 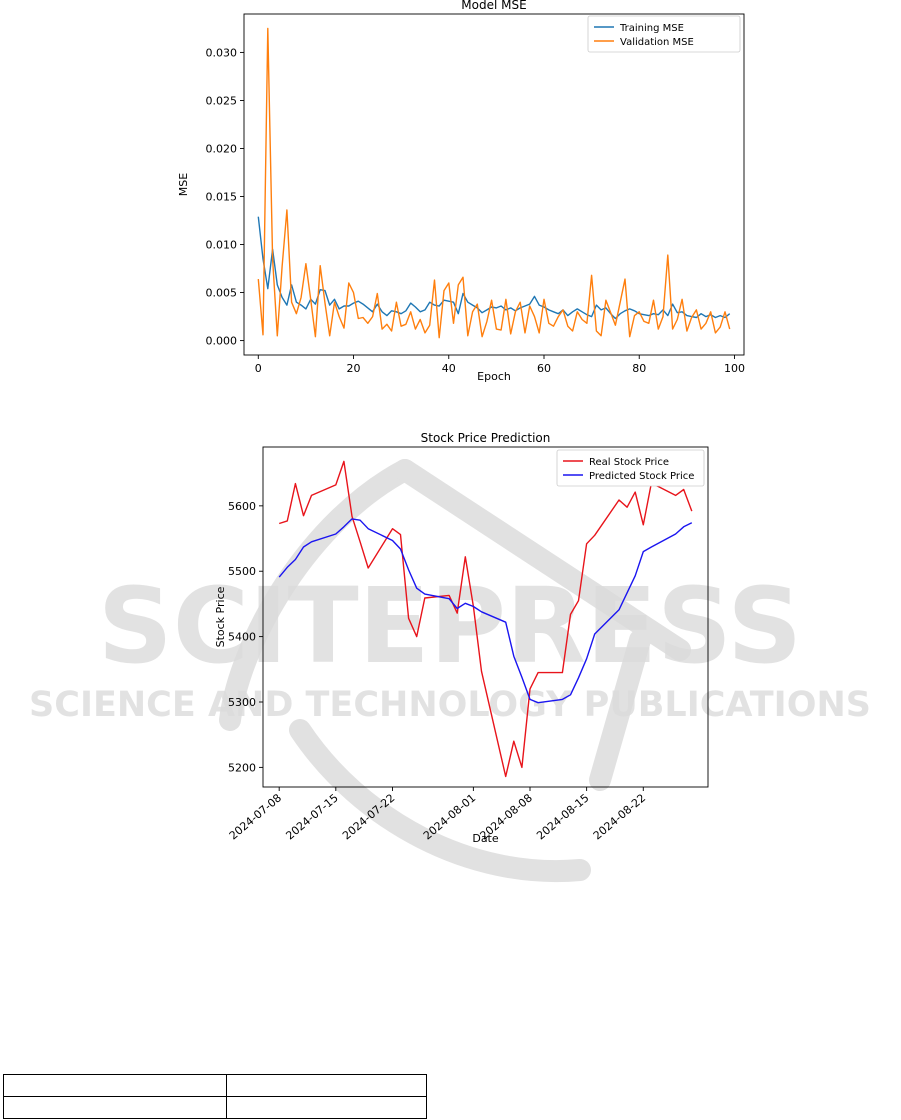 I want to click on y-tick-label: 0.015, so click(x=222, y=197).